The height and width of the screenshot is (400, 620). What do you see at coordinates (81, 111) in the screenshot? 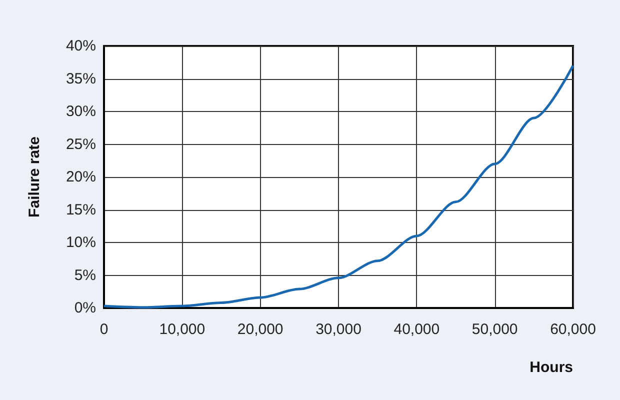
I see `y-tick-label: 30%` at bounding box center [81, 111].